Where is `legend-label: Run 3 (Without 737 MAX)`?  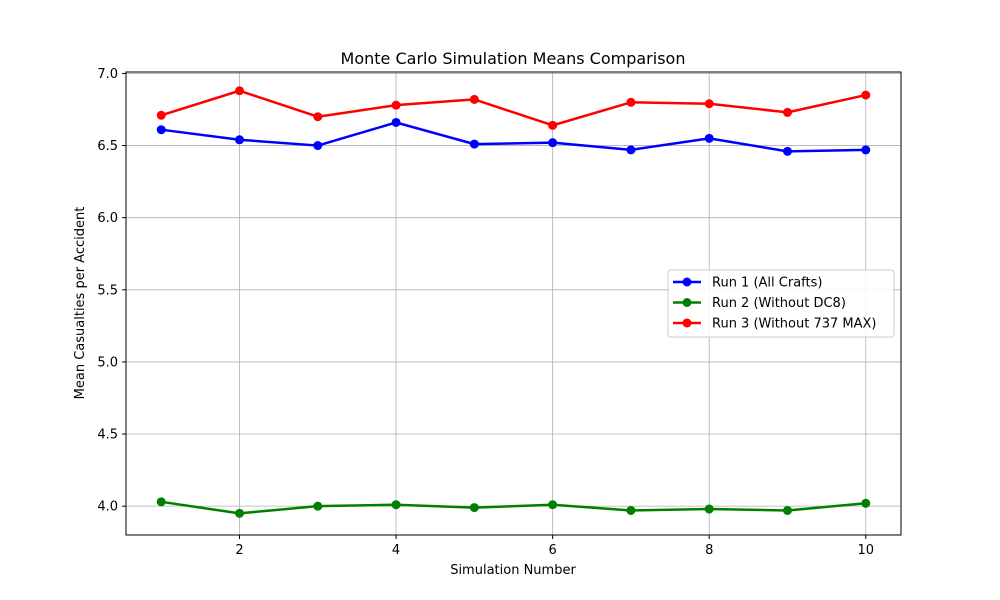 legend-label: Run 3 (Without 737 MAX) is located at coordinates (794, 324).